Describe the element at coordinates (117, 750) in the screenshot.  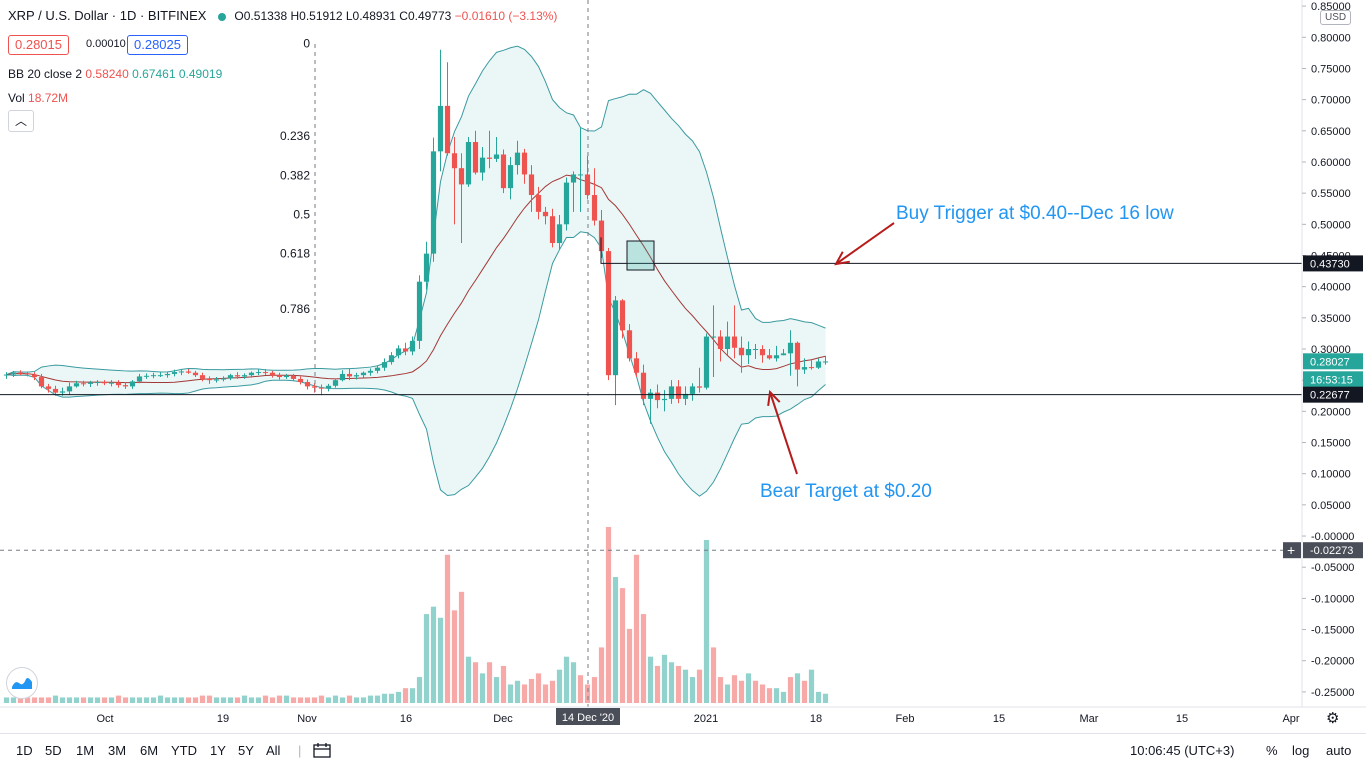
I see `range-3m: 3M` at that location.